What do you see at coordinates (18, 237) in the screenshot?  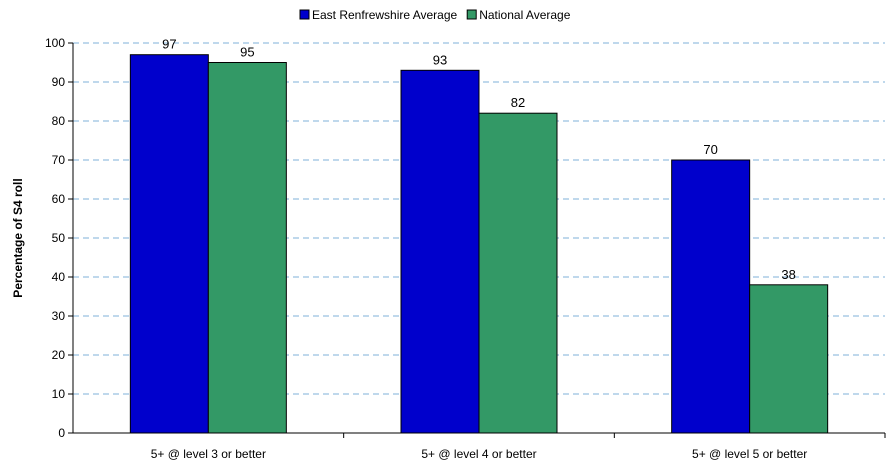 I see `y-axis-title: Percentage of S4 roll` at bounding box center [18, 237].